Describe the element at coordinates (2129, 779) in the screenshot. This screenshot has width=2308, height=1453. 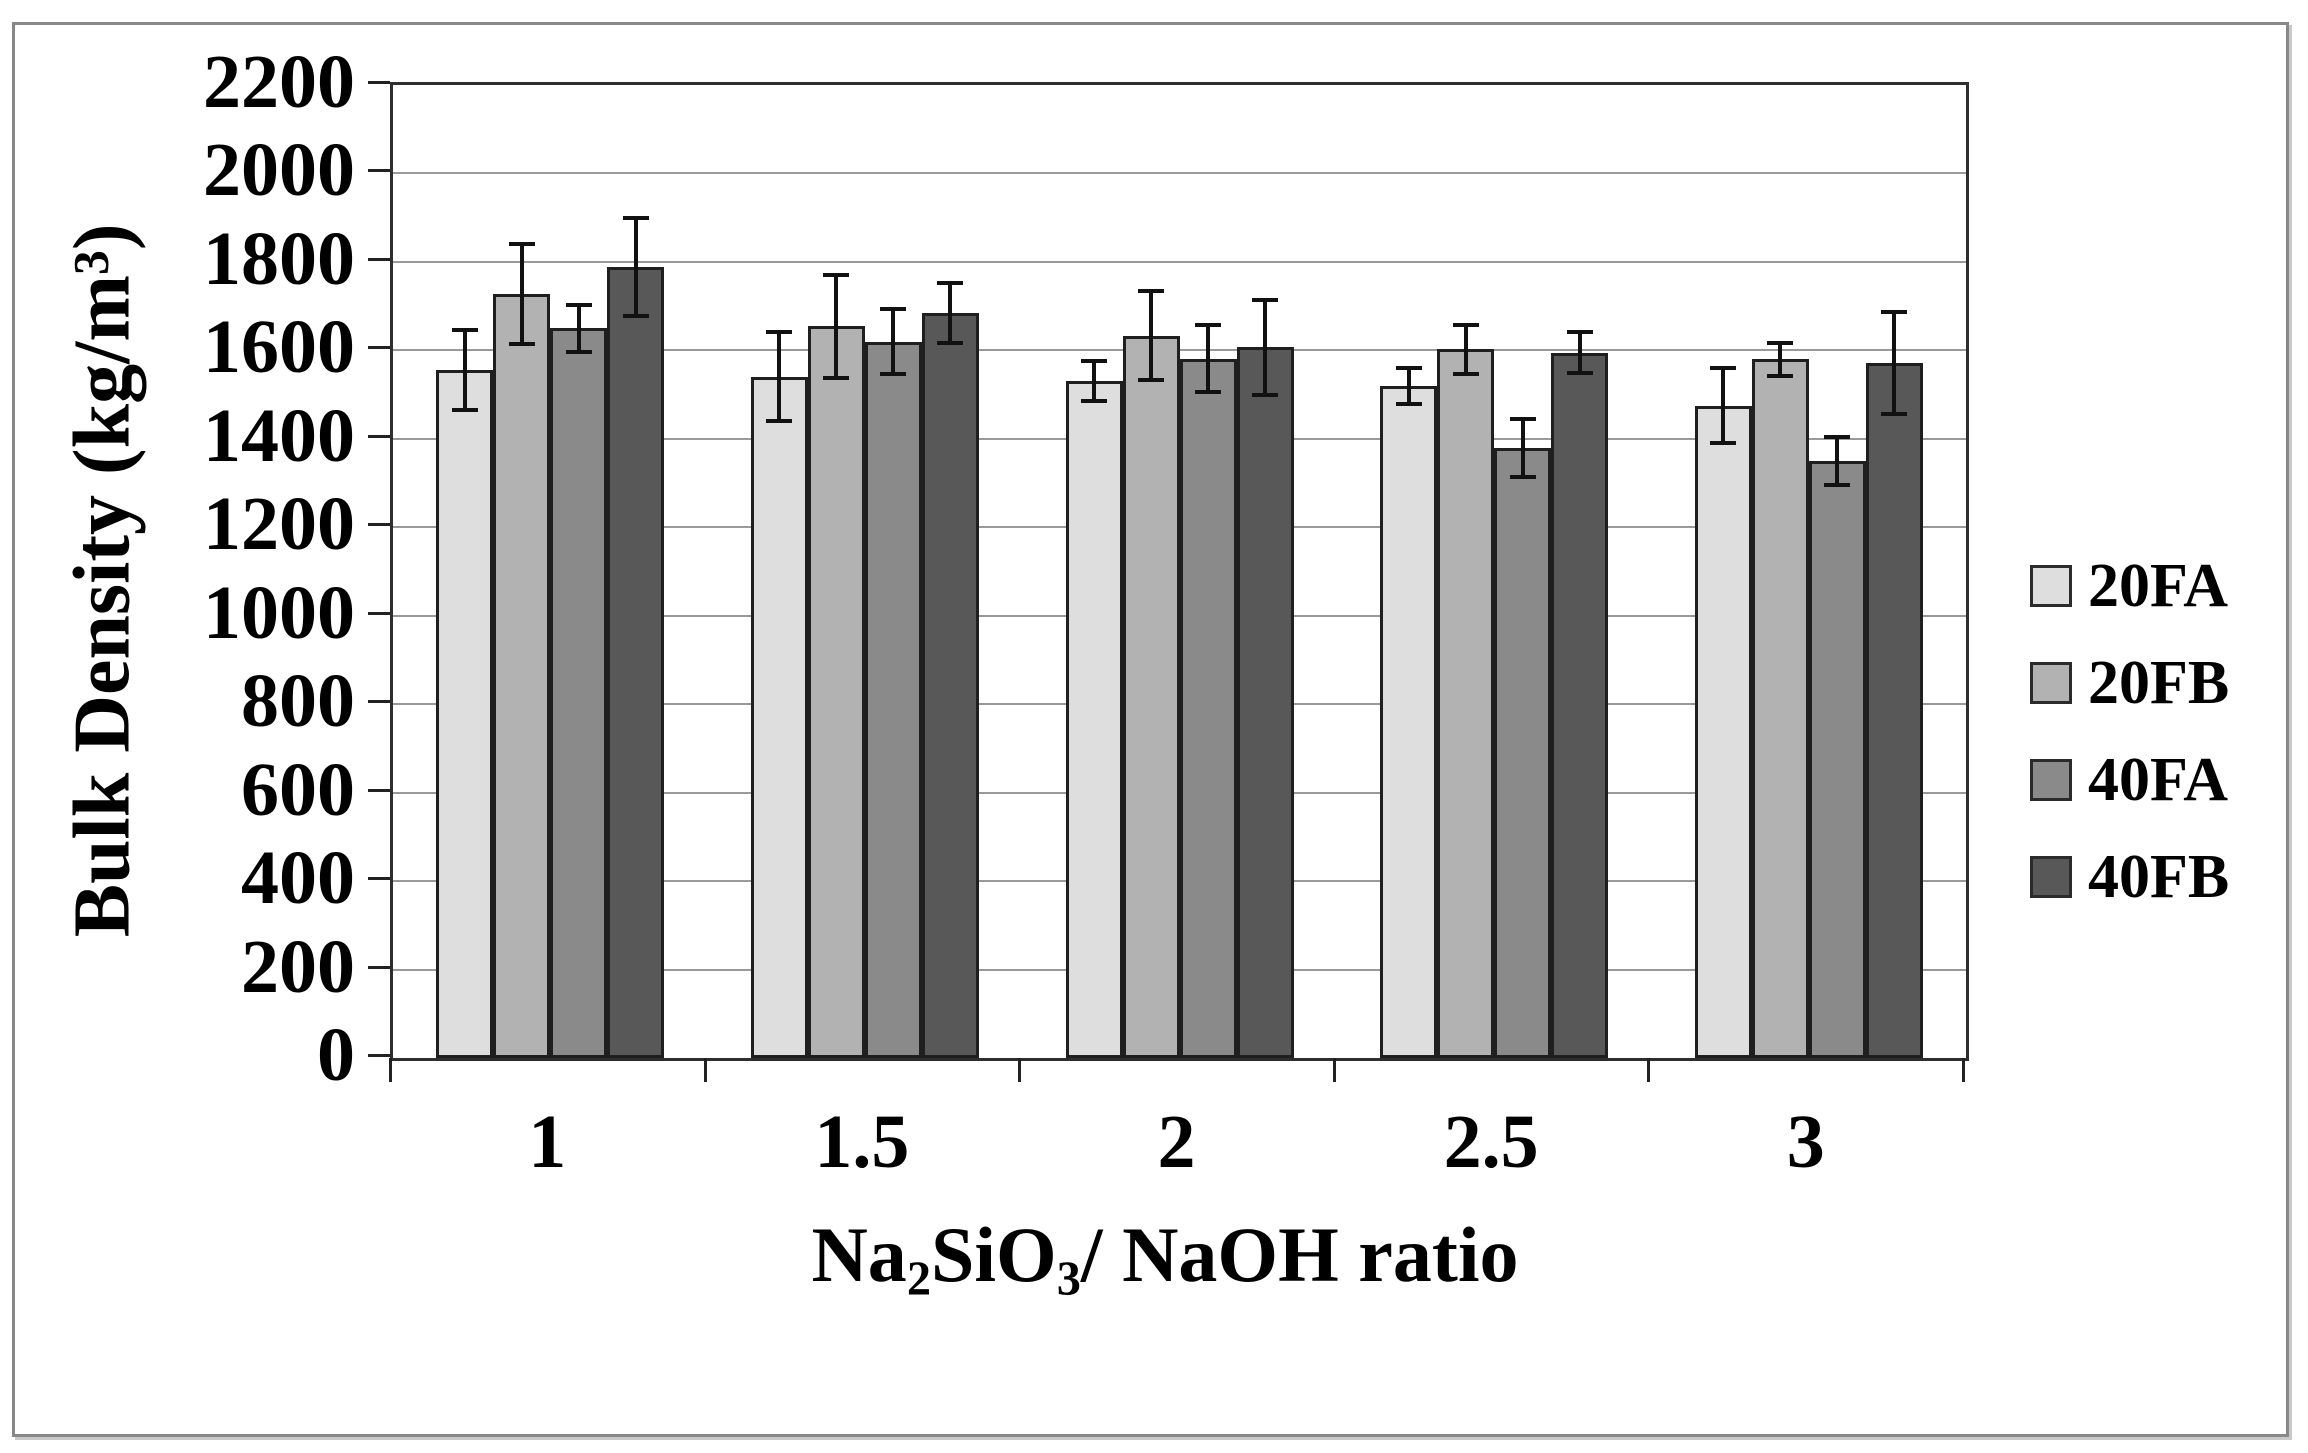
I see `legend-item-40FA: 40FA` at that location.